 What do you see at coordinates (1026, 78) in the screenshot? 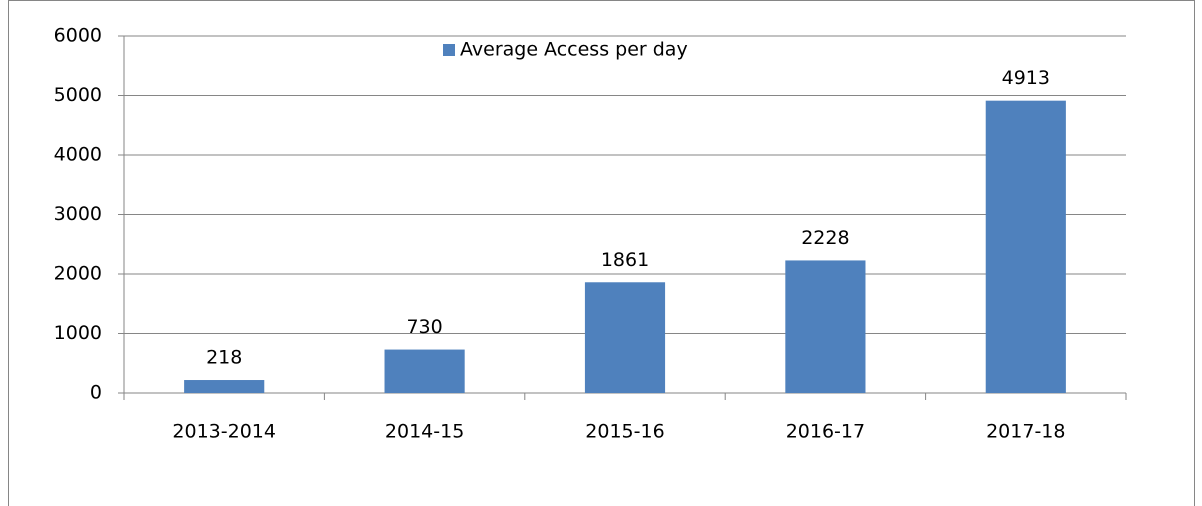
I see `data-label: 4913` at bounding box center [1026, 78].